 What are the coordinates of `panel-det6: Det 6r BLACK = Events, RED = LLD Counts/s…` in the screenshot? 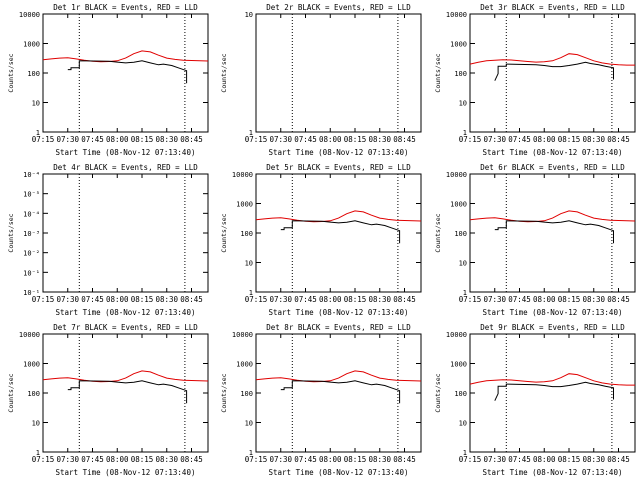 It's located at (535, 240).